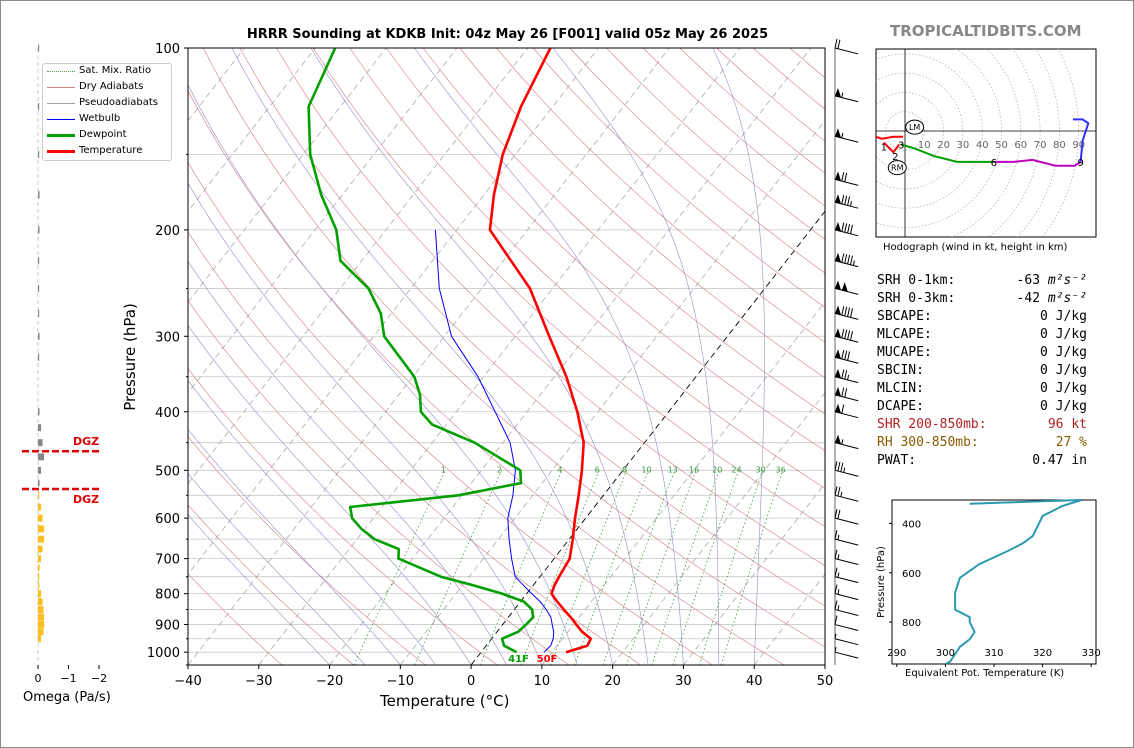 The image size is (1134, 748). What do you see at coordinates (985, 673) in the screenshot?
I see `theta-e-axis-label: Equivalent Pot. Temperature (K)` at bounding box center [985, 673].